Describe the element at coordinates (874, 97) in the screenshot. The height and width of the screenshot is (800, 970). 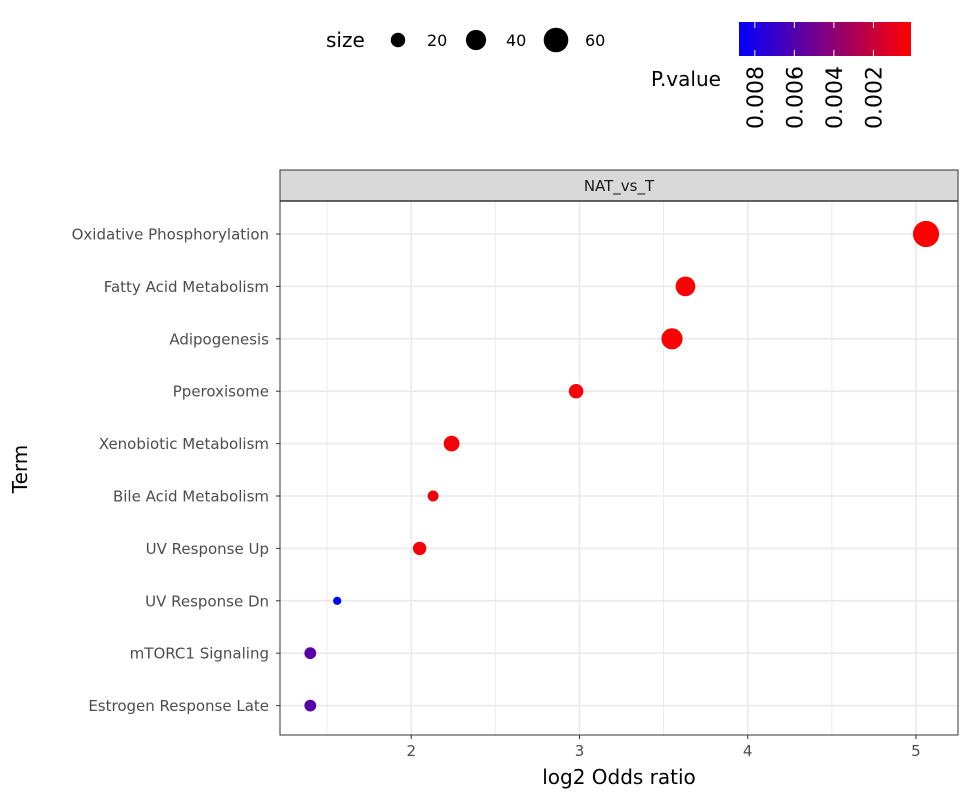
I see `color-bar-tick-label: 0.002` at that location.